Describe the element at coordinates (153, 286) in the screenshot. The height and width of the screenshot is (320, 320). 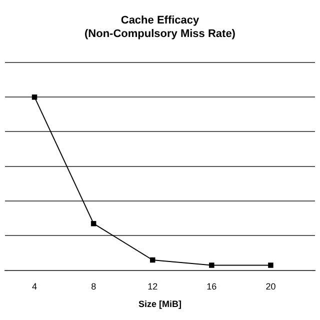
I see `x-tick-label: 12` at that location.